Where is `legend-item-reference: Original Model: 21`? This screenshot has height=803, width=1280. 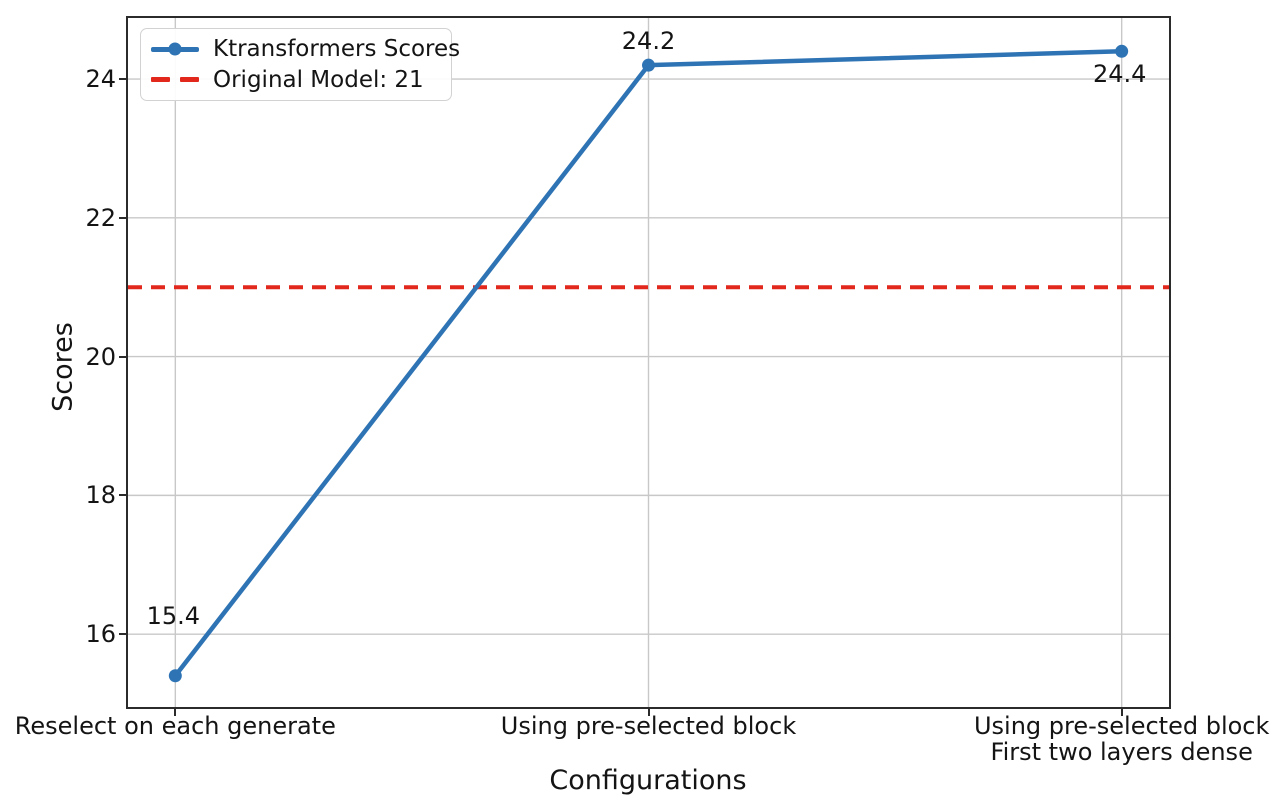 legend-item-reference: Original Model: 21 is located at coordinates (296, 80).